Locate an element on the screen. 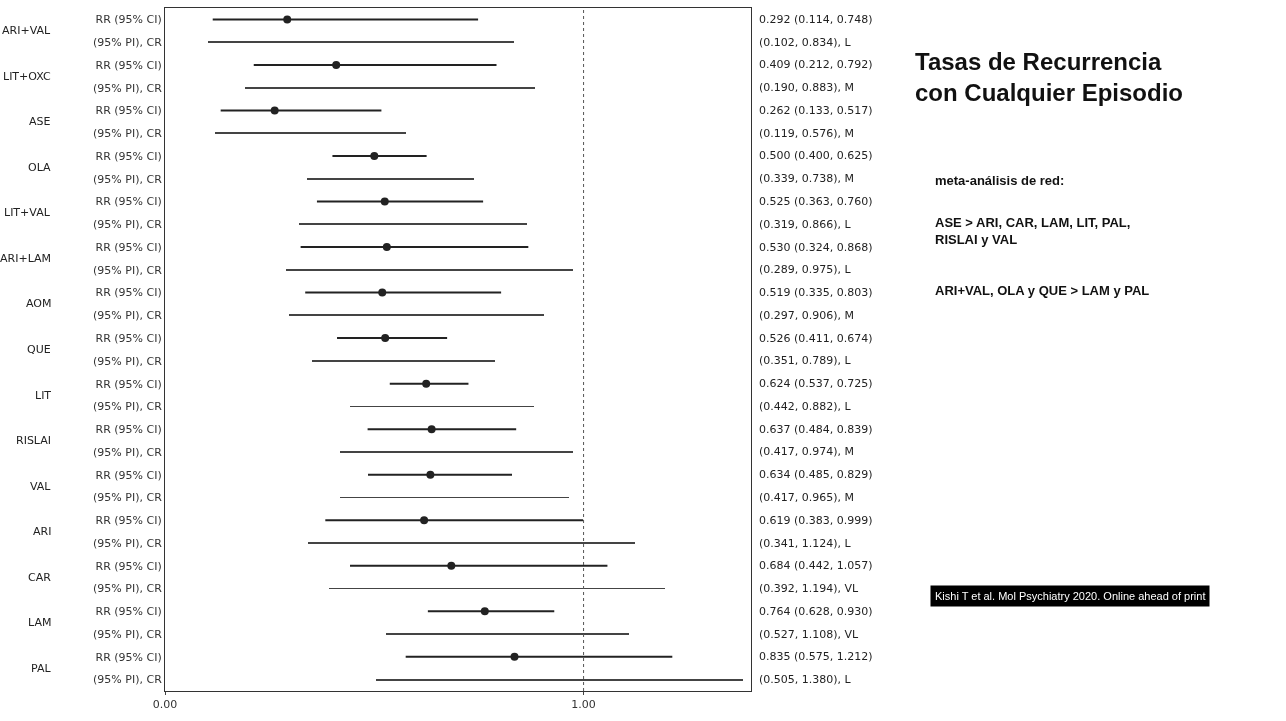  data-label: (0.417, 0.965), M is located at coordinates (807, 497).